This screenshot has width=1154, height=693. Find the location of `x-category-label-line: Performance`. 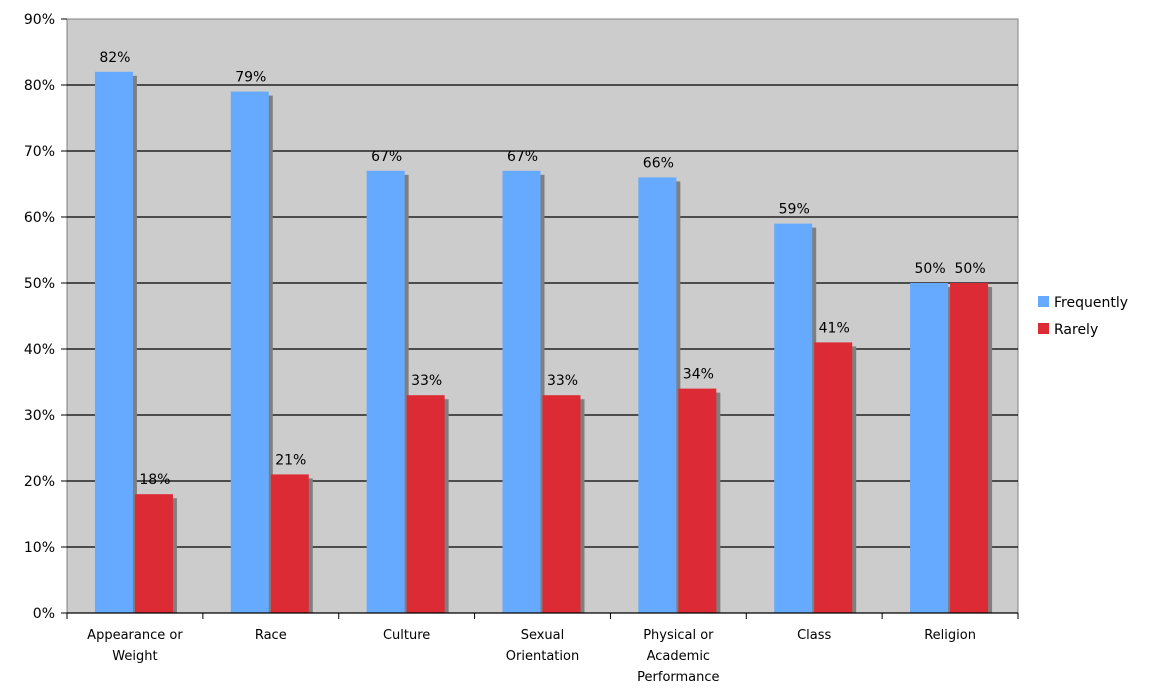

x-category-label-line: Performance is located at coordinates (678, 677).